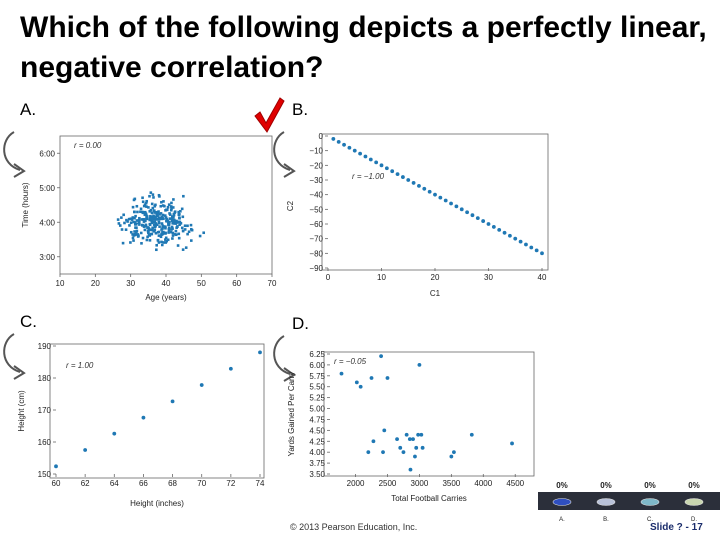  What do you see at coordinates (317, 474) in the screenshot?
I see `y-tick-label: 3.50` at bounding box center [317, 474].